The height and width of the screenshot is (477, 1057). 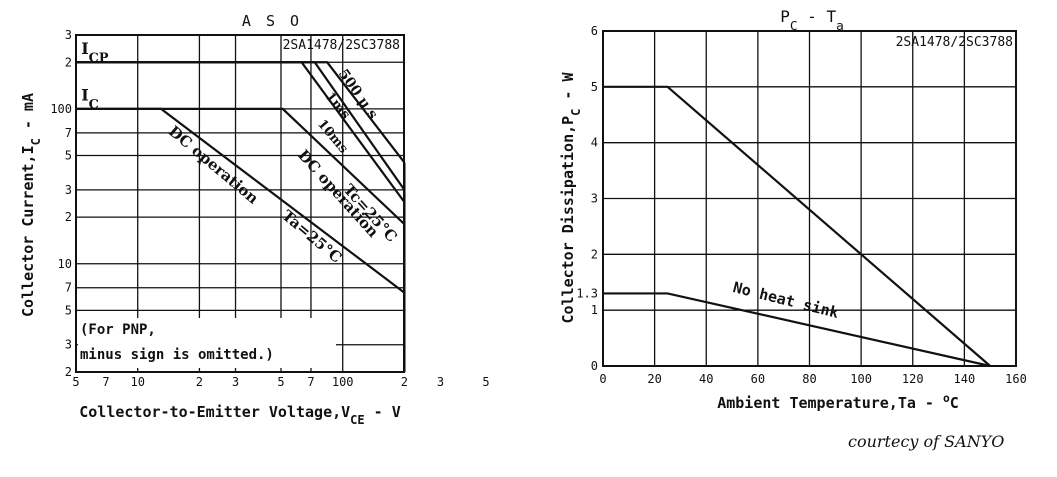 What do you see at coordinates (594, 31) in the screenshot?
I see `pc-y-tick-label: 6` at bounding box center [594, 31].